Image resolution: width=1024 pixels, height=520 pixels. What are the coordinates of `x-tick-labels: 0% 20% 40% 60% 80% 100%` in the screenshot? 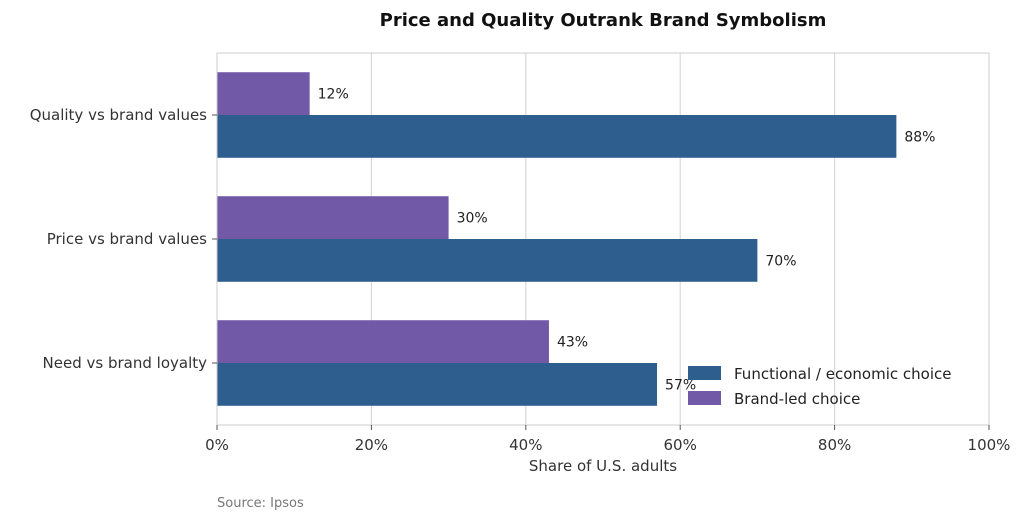 It's located at (607, 439).